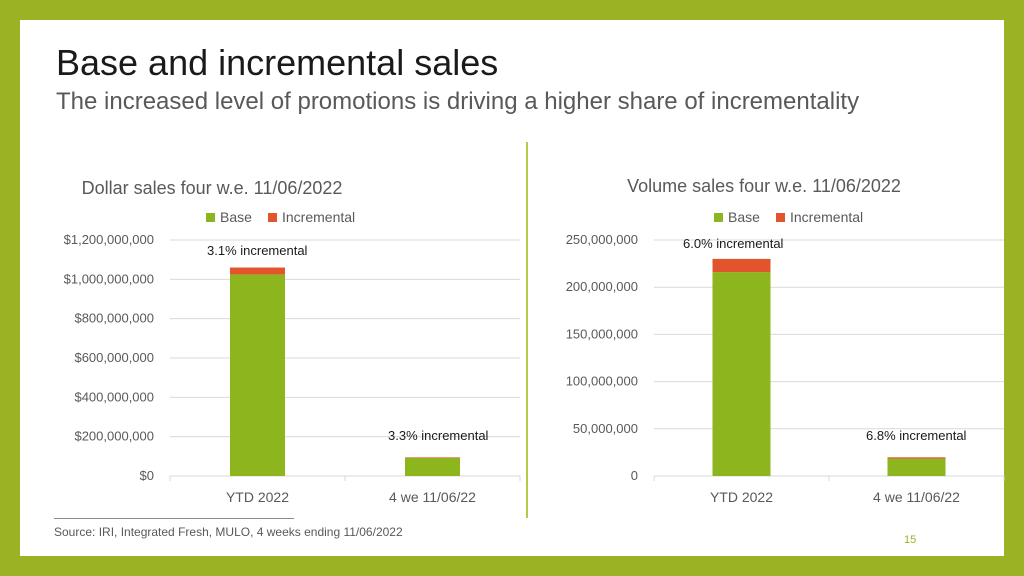  What do you see at coordinates (634, 475) in the screenshot?
I see `y-tick-label: 0` at bounding box center [634, 475].